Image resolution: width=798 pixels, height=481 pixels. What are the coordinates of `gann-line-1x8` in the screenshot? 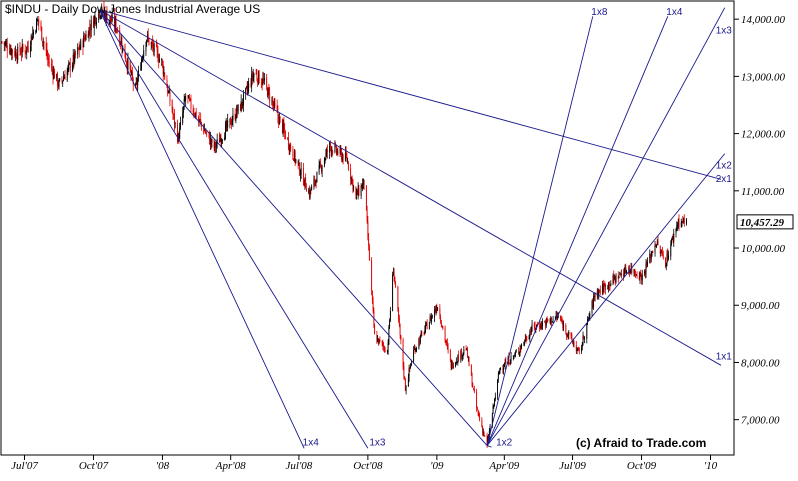 It's located at (540, 231).